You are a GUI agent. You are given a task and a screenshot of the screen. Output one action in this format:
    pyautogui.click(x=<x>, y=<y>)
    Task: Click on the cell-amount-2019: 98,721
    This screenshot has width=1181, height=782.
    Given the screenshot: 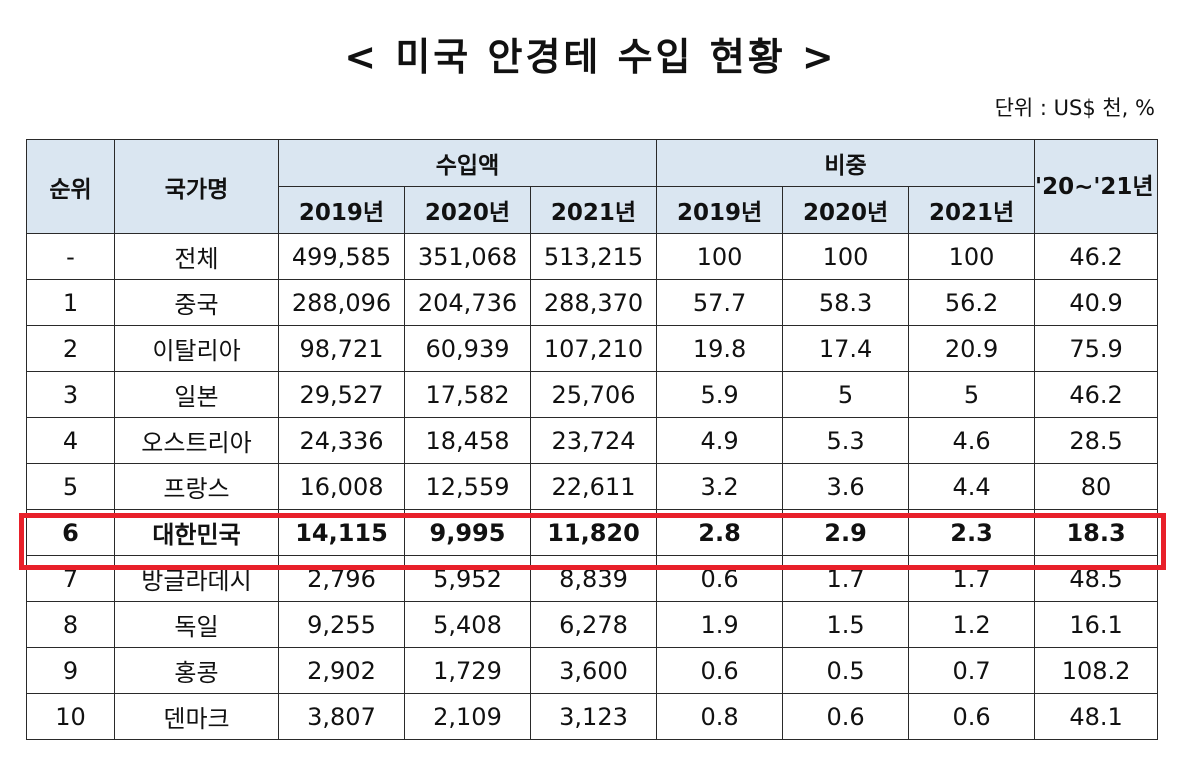 What is the action you would take?
    pyautogui.click(x=341, y=348)
    